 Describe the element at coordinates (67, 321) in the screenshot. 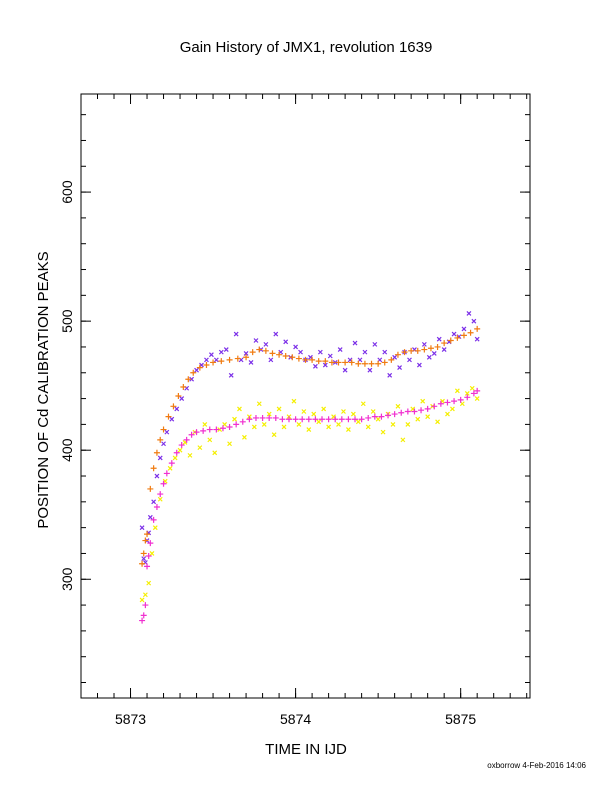

I see `y-tick-label: 500` at that location.